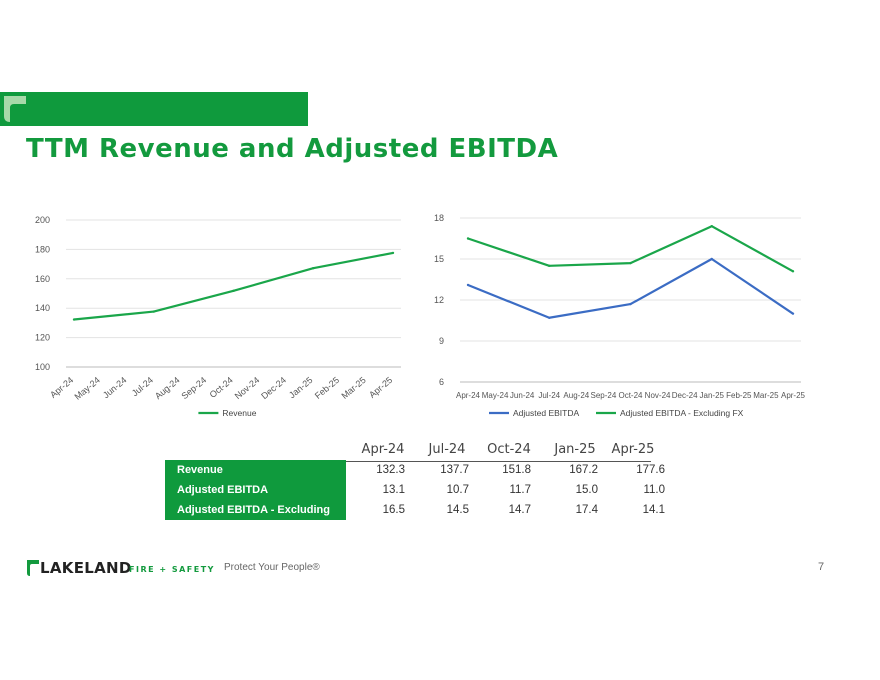 This screenshot has height=680, width=880. What do you see at coordinates (383, 449) in the screenshot?
I see `table-column-header: Apr-24` at bounding box center [383, 449].